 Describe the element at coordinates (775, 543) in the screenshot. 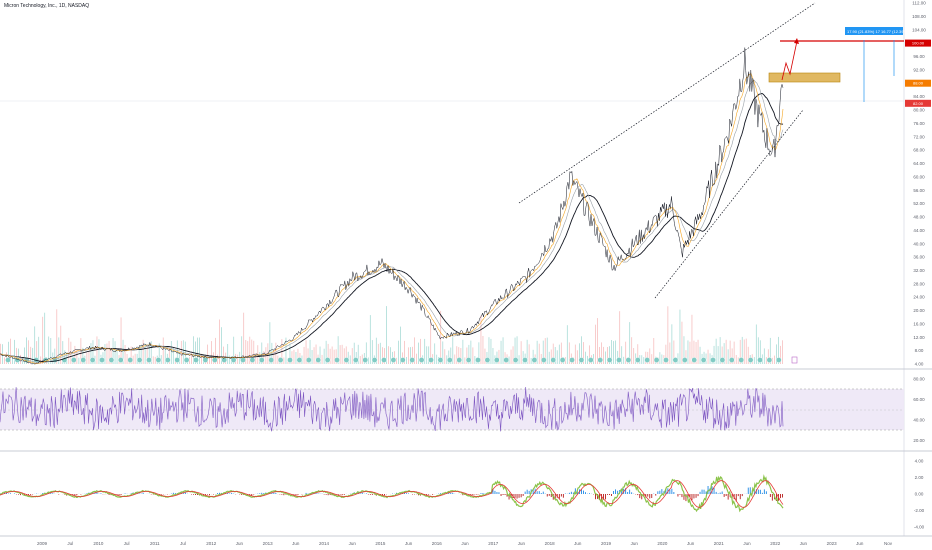

I see `time-tick-label: 2022` at that location.